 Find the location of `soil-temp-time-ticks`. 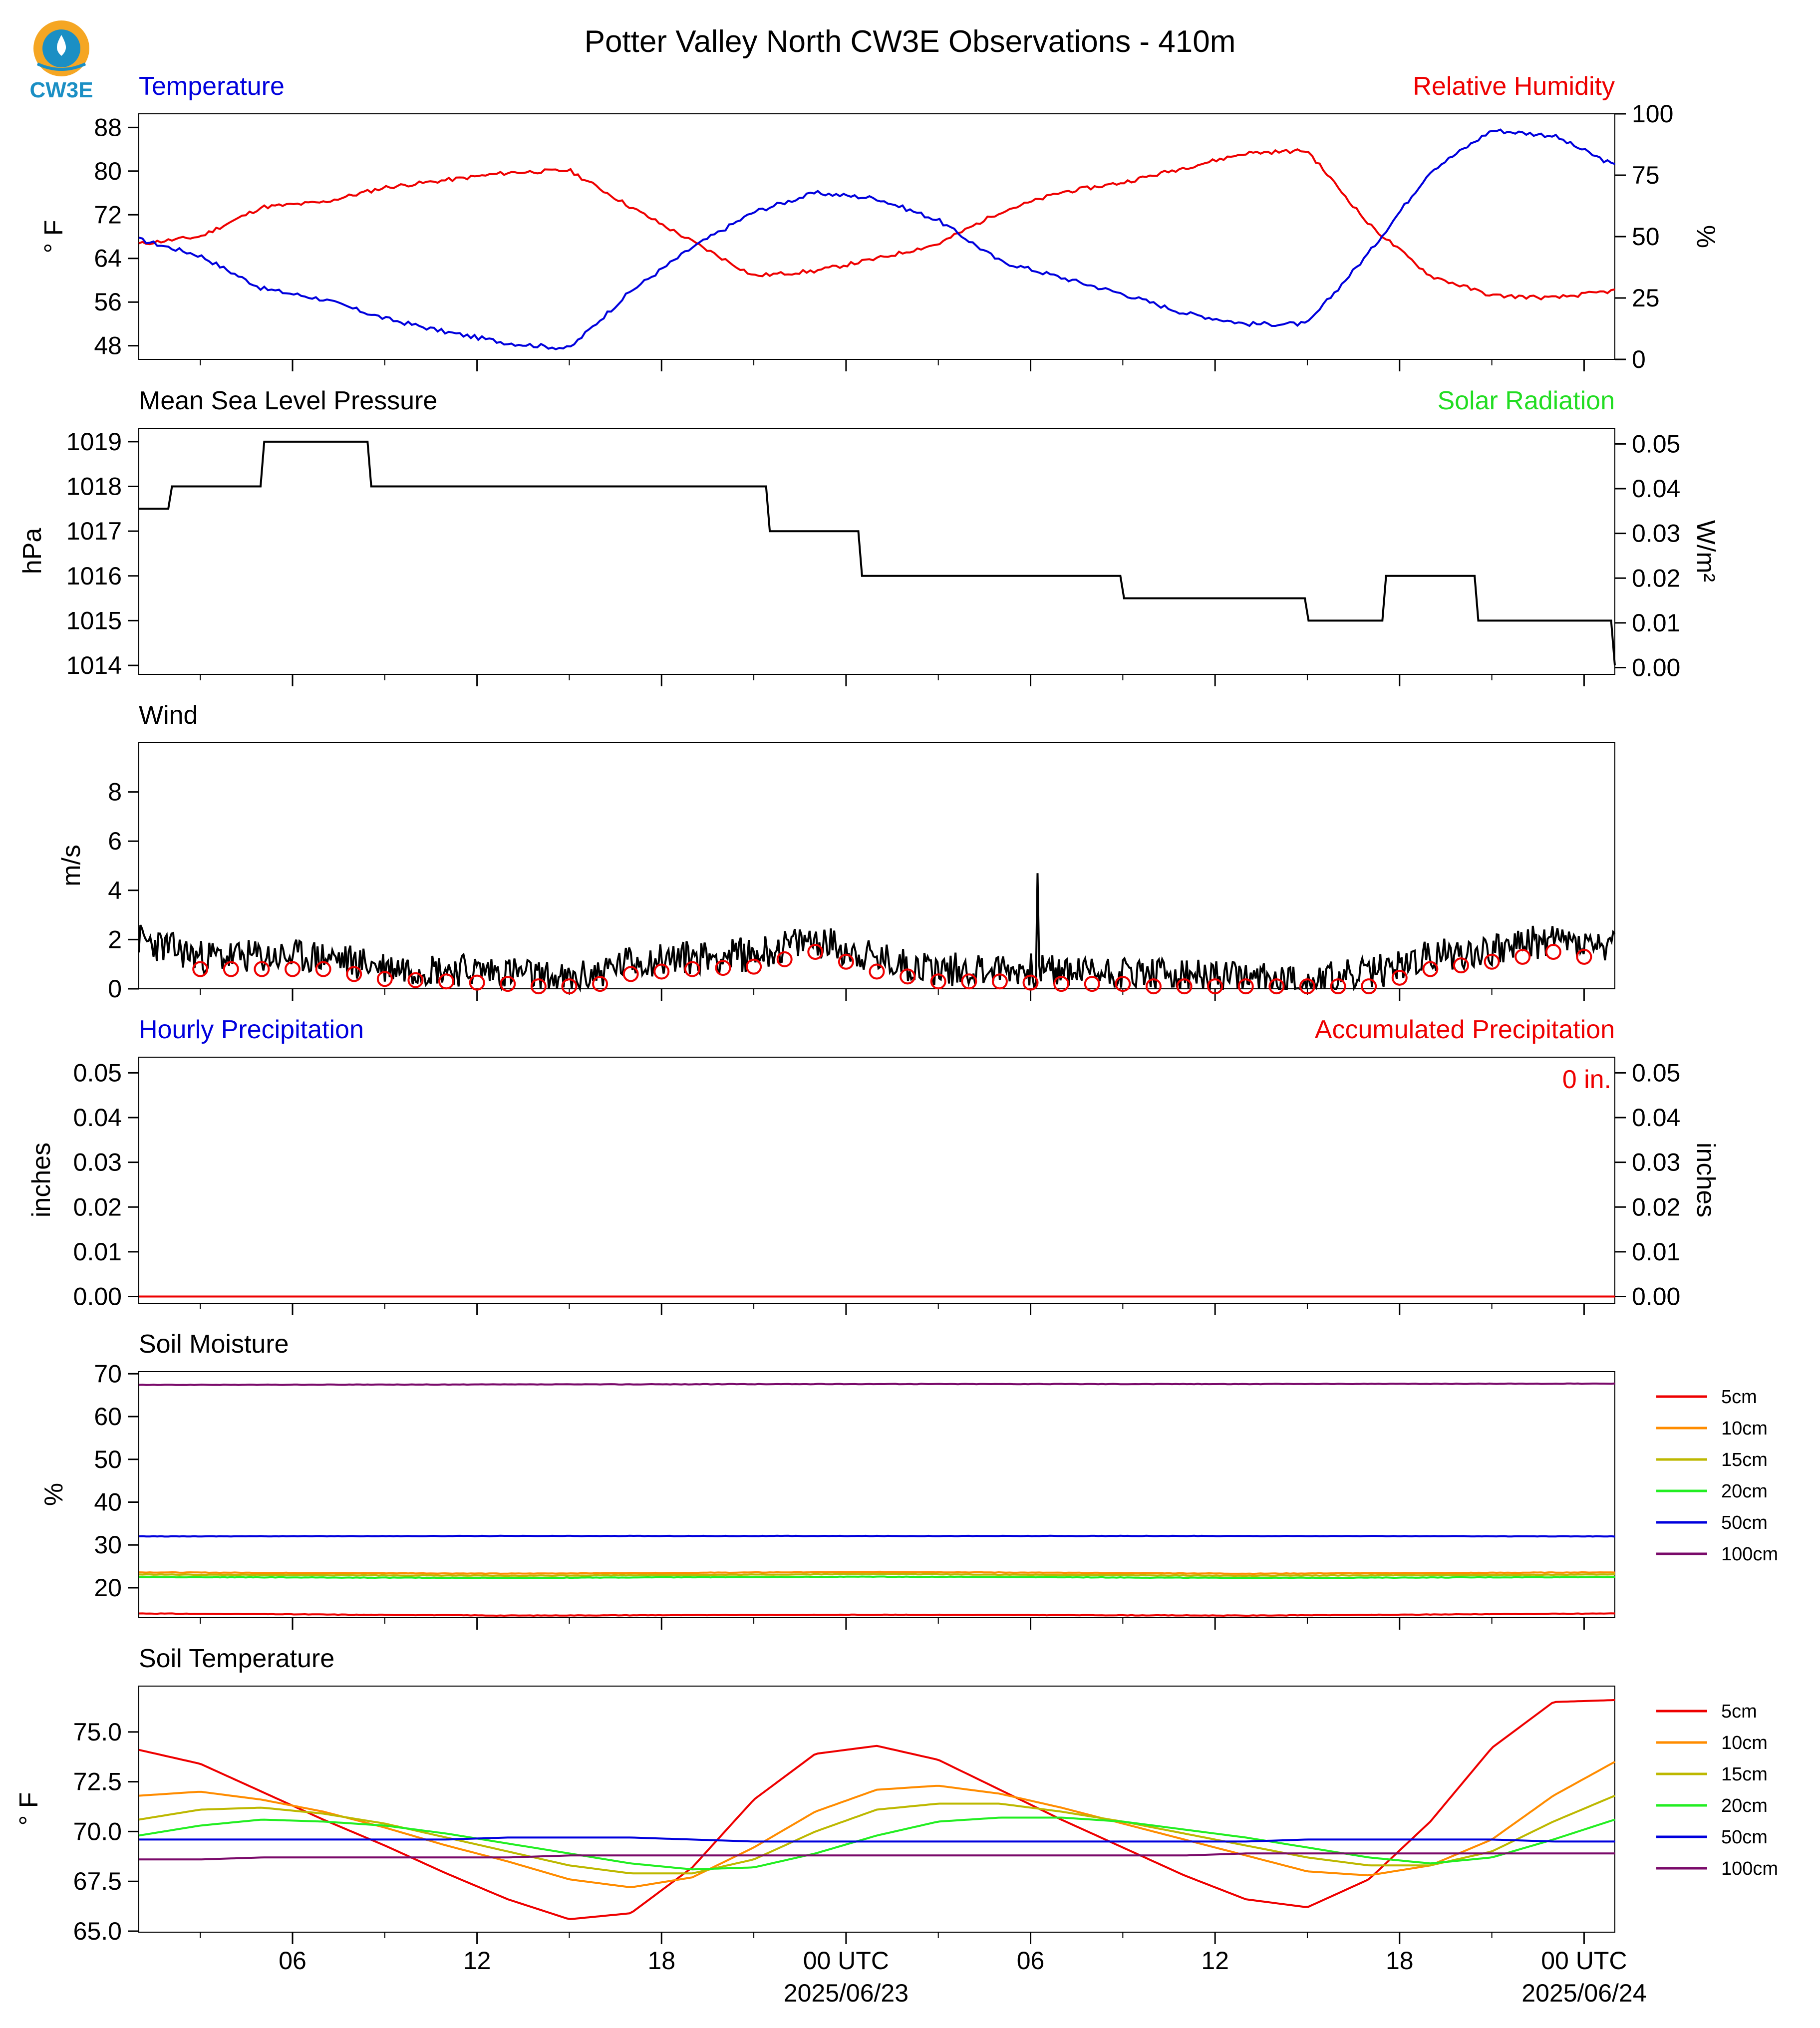

soil-temp-time-ticks is located at coordinates (892, 1938).